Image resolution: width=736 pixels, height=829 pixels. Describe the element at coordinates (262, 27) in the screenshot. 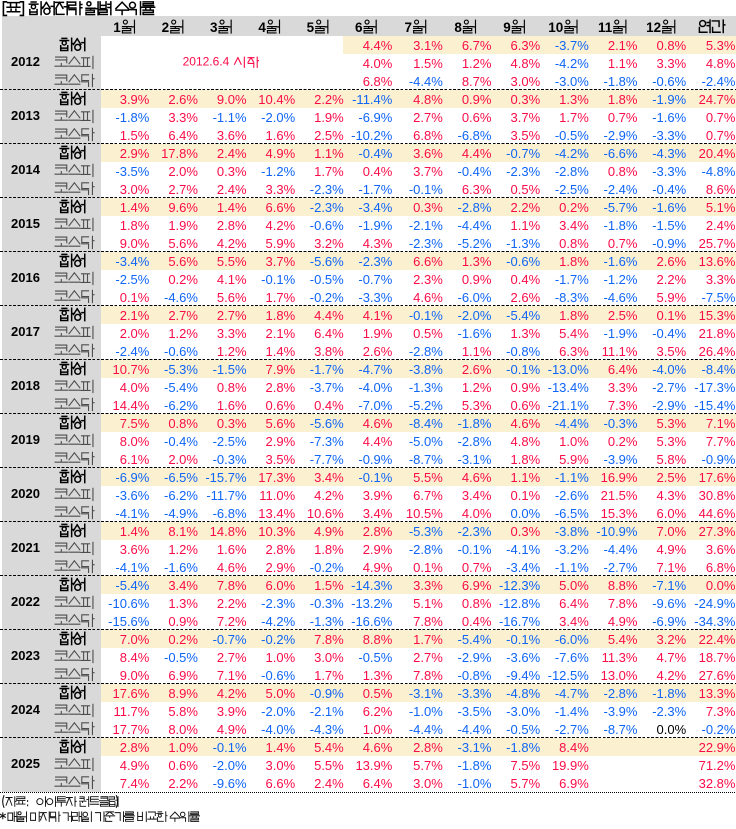

I see `svg-text: 4` at that location.